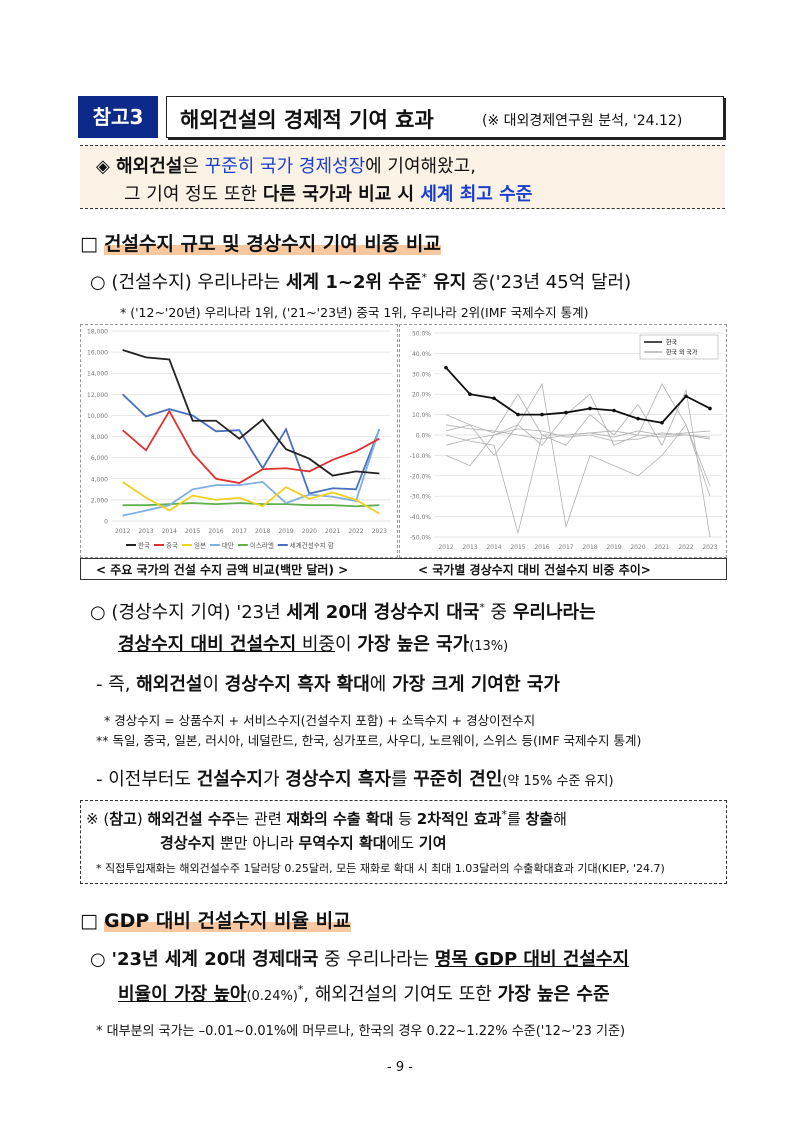 This screenshot has height=1131, width=800. What do you see at coordinates (261, 819) in the screenshot?
I see `text-run: 는 관련` at bounding box center [261, 819].